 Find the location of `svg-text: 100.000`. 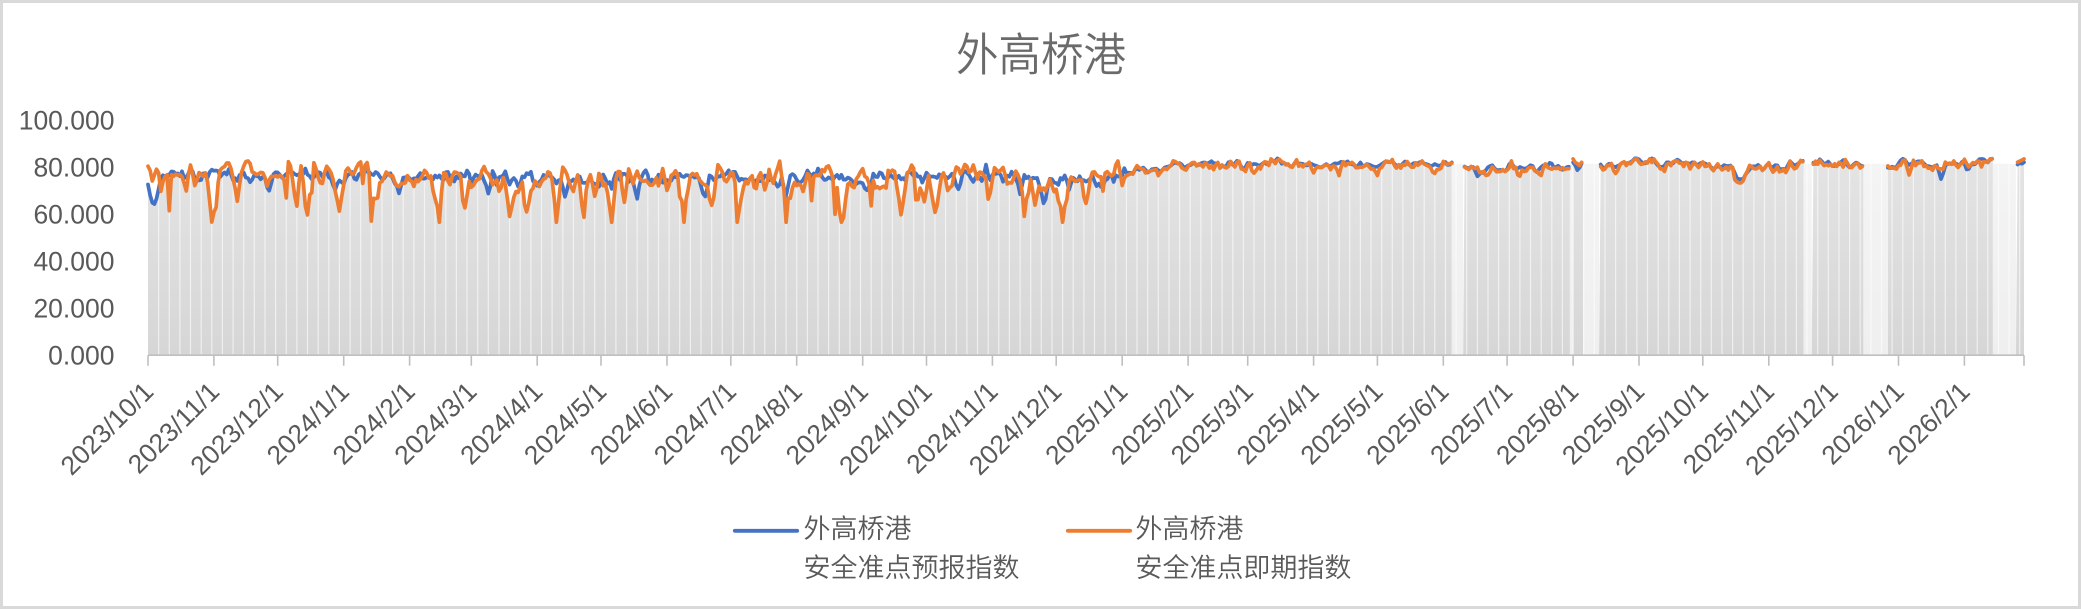

svg-text: 100.000 is located at coordinates (67, 120).